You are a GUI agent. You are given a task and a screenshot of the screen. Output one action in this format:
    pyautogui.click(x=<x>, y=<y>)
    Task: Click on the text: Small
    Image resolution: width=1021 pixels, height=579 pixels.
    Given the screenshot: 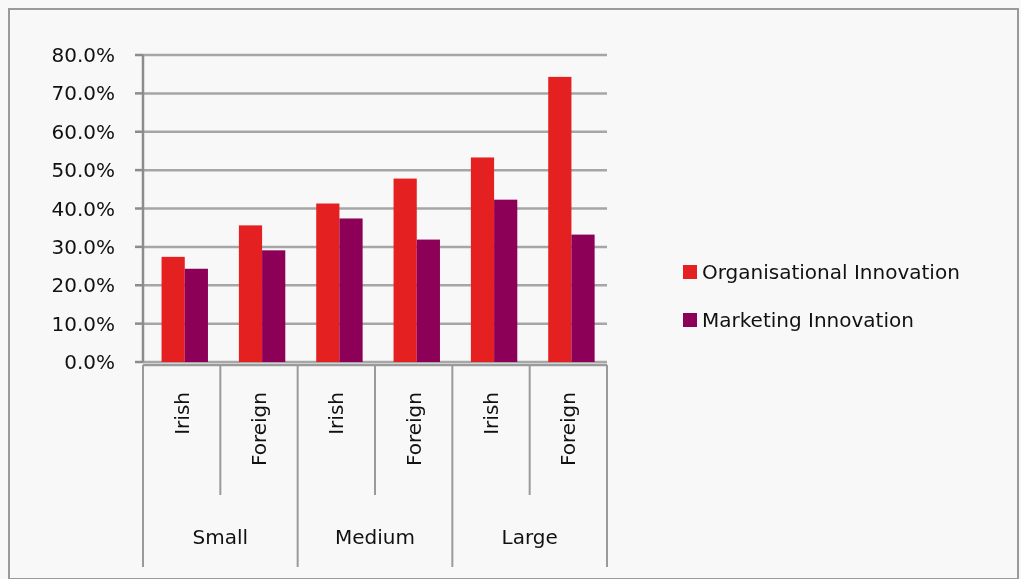 What is the action you would take?
    pyautogui.click(x=220, y=537)
    